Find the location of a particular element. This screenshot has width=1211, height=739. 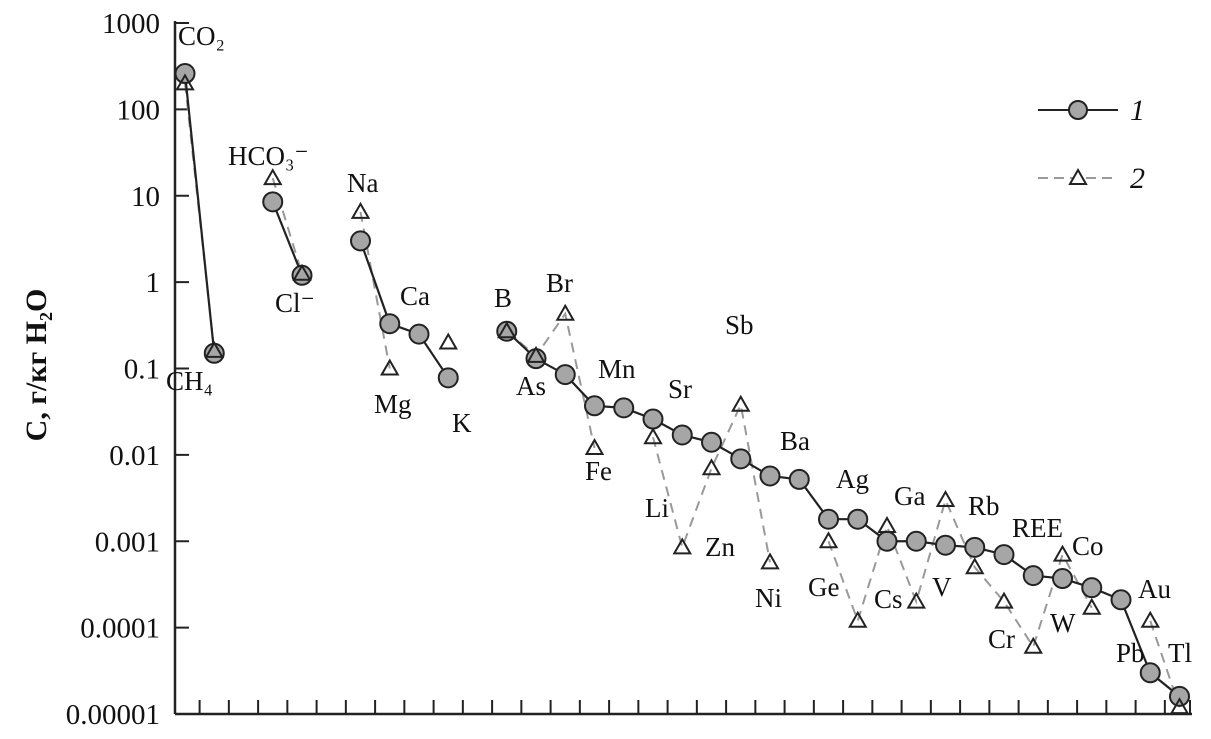

legend: 1 2 is located at coordinates (1091, 144).